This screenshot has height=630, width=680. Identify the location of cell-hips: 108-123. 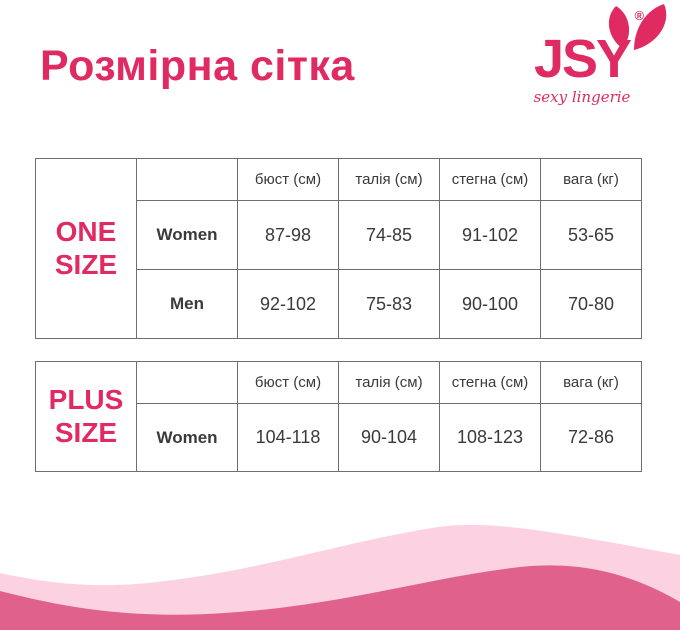
(490, 437).